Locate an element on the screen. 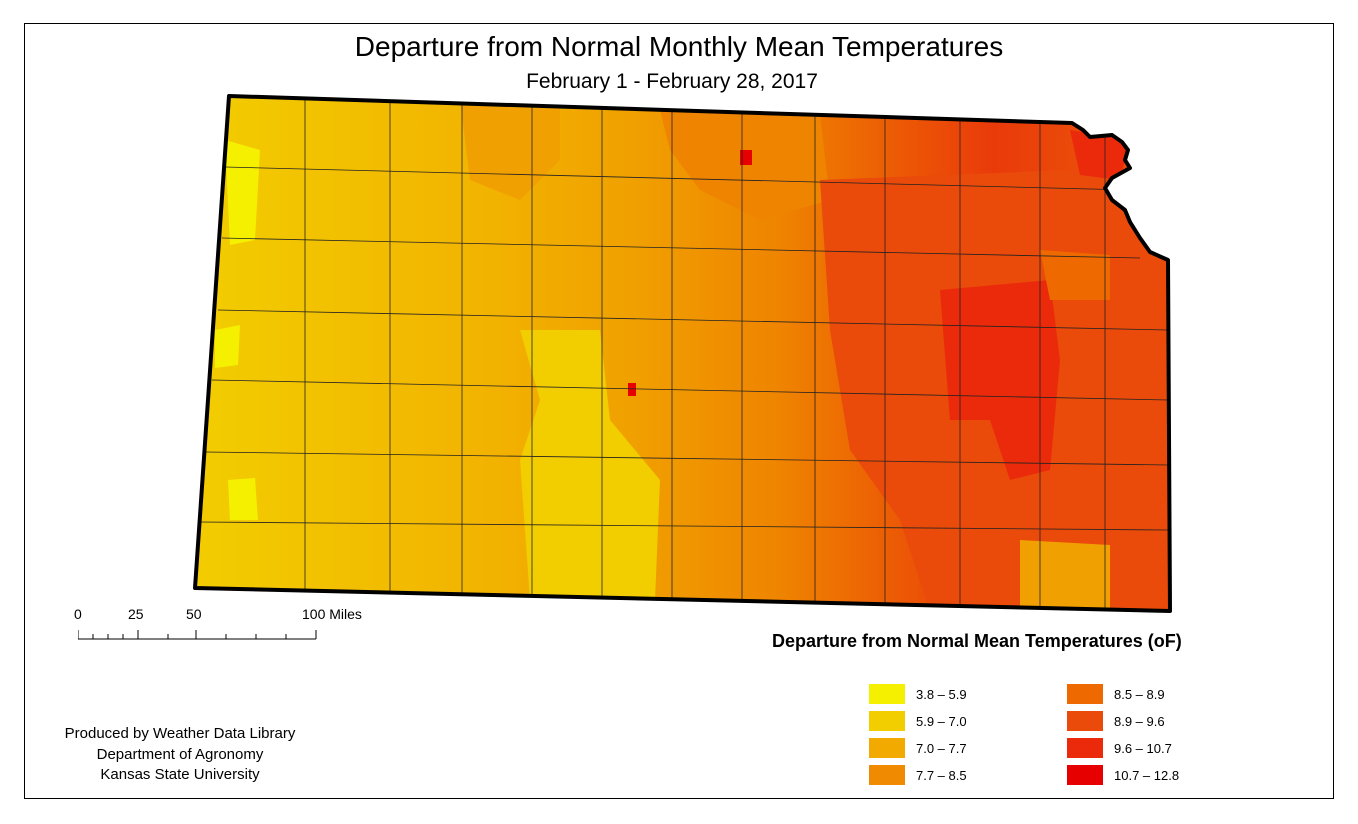 Image resolution: width=1358 pixels, height=824 pixels. zone-lightorange-sc is located at coordinates (590, 465).